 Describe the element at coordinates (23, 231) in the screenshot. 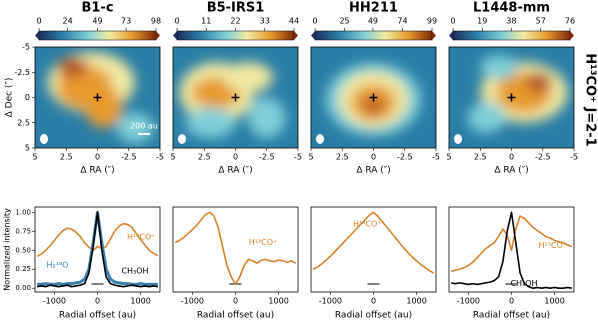

I see `y-tick-label: 0.75` at that location.